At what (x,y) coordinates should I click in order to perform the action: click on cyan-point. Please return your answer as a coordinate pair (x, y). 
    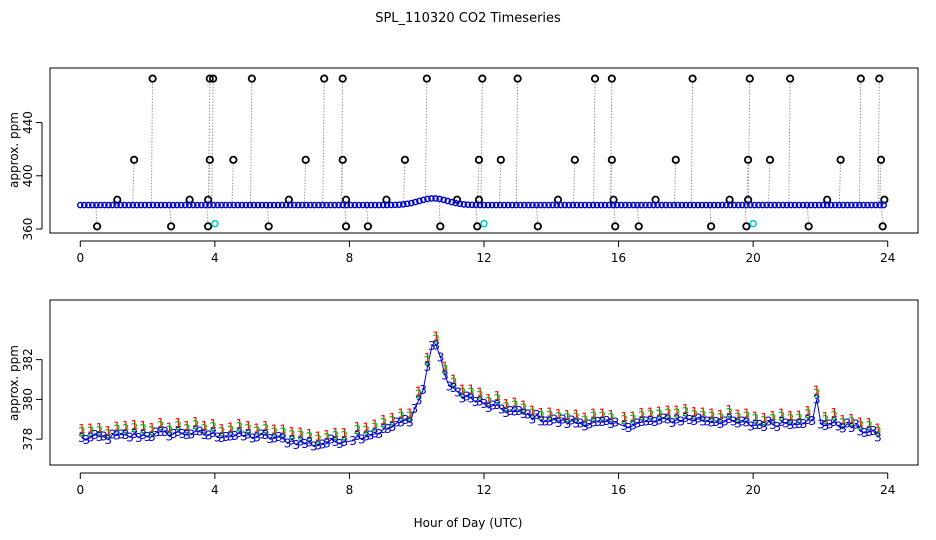
    Looking at the image, I should click on (484, 223).